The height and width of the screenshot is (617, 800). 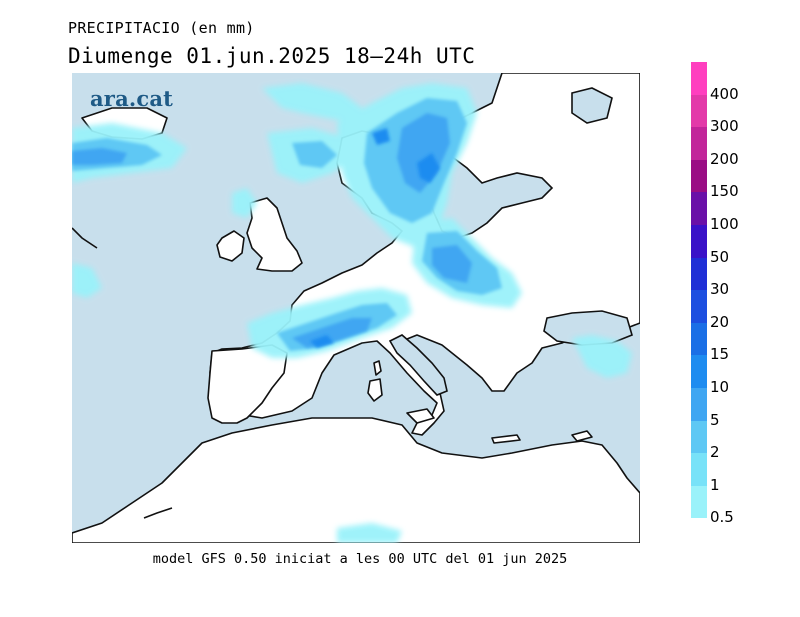 I want to click on colorbar-label: 2, so click(x=715, y=452).